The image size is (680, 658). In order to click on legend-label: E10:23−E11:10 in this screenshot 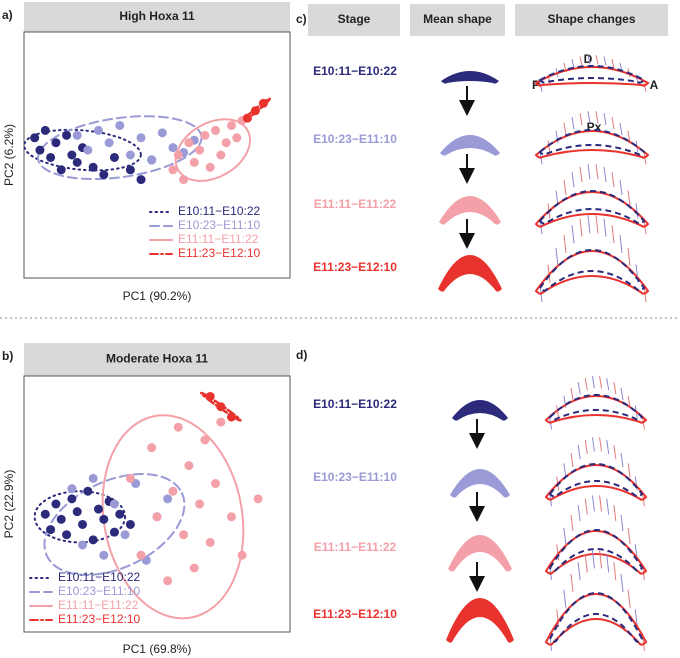, I will do `click(219, 225)`.